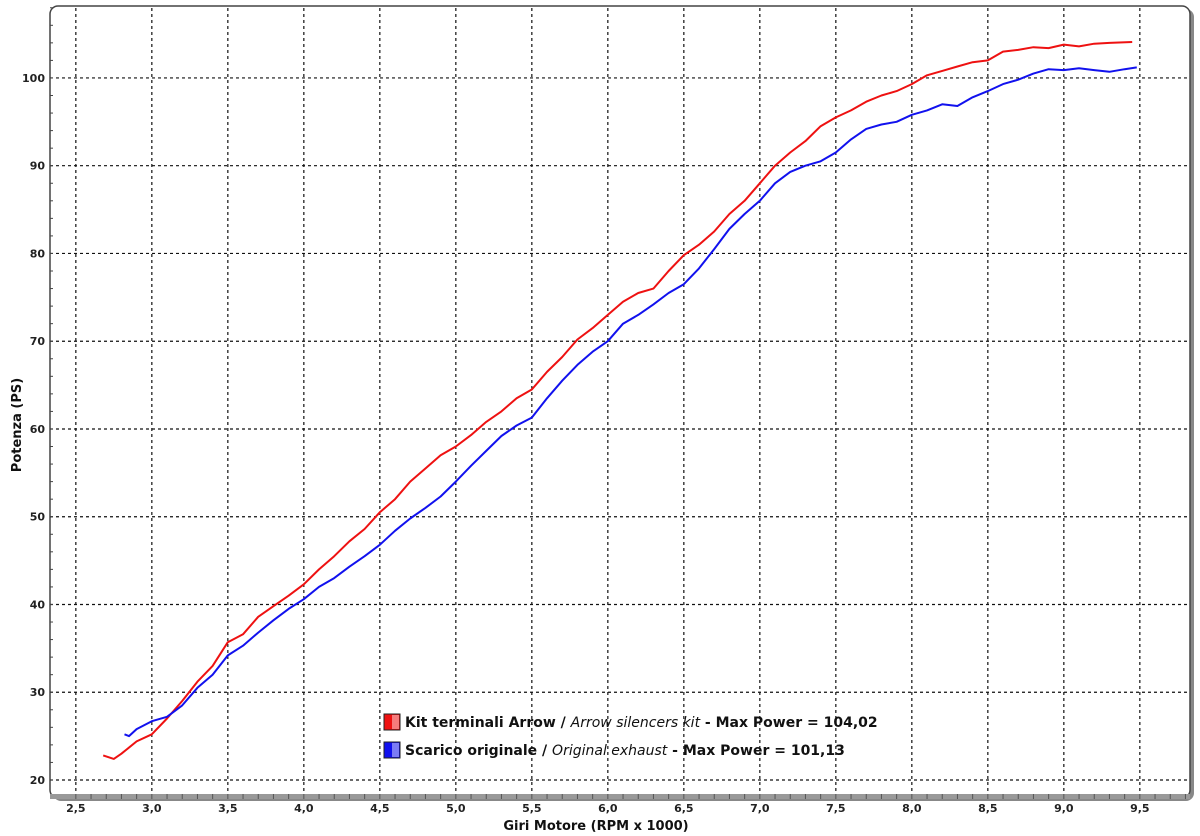 The image size is (1200, 836). Describe the element at coordinates (38, 604) in the screenshot. I see `y-tick-label: 40` at that location.